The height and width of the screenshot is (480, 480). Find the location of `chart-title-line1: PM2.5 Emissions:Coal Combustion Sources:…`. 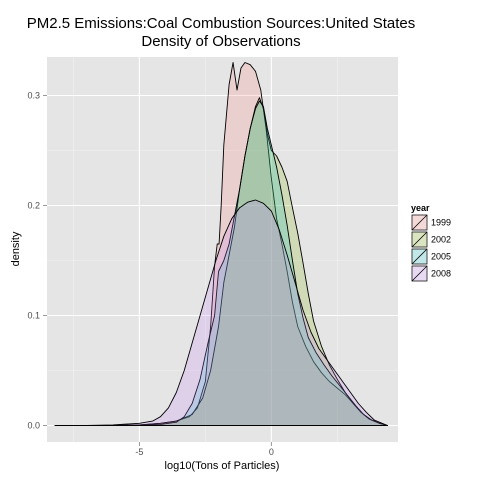

chart-title-line1: PM2.5 Emissions:Coal Combustion Sources:… is located at coordinates (221, 23).